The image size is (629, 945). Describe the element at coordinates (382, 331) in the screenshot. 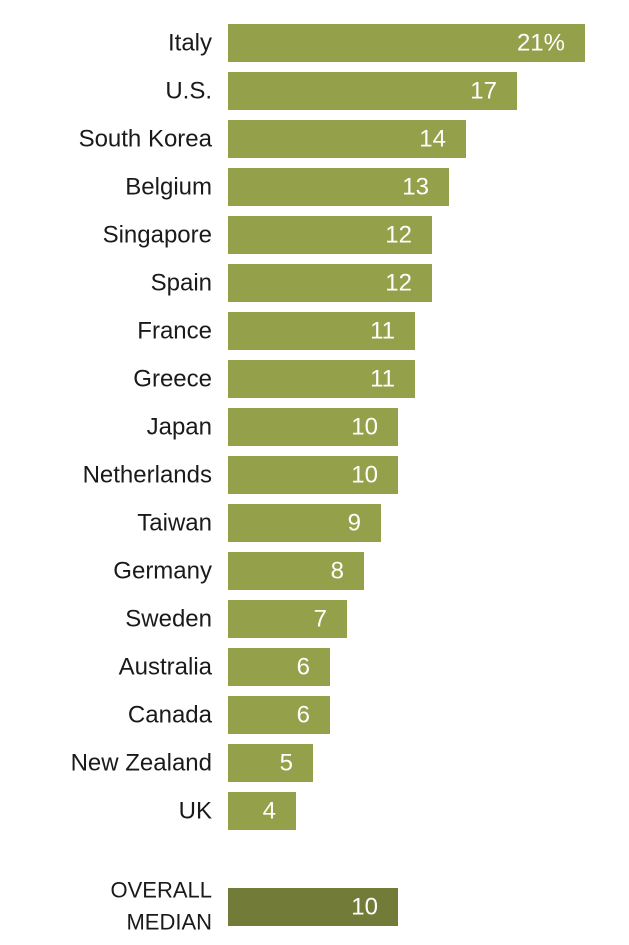

I see `value-label-france: 11` at that location.